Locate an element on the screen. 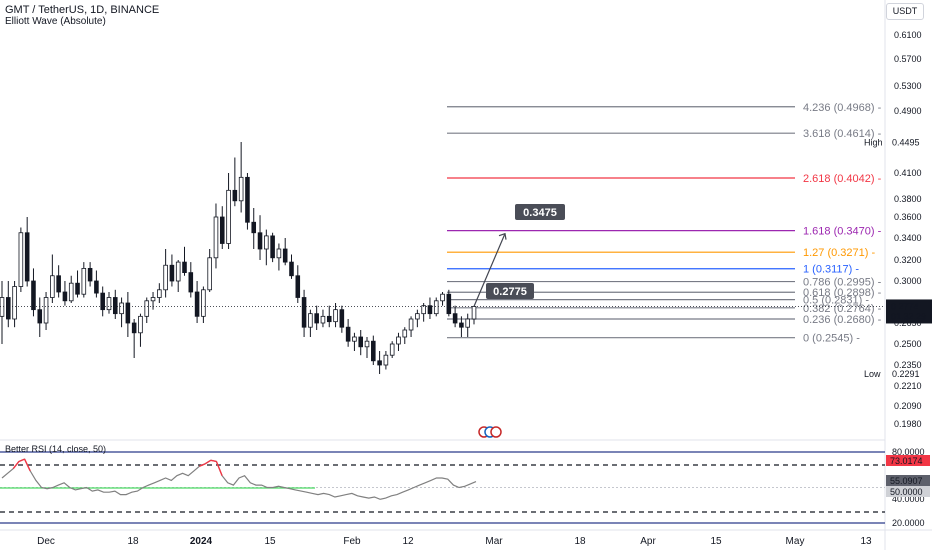 The image size is (932, 550). indicator-title: Elliott Wave (Absolute) is located at coordinates (55, 21).